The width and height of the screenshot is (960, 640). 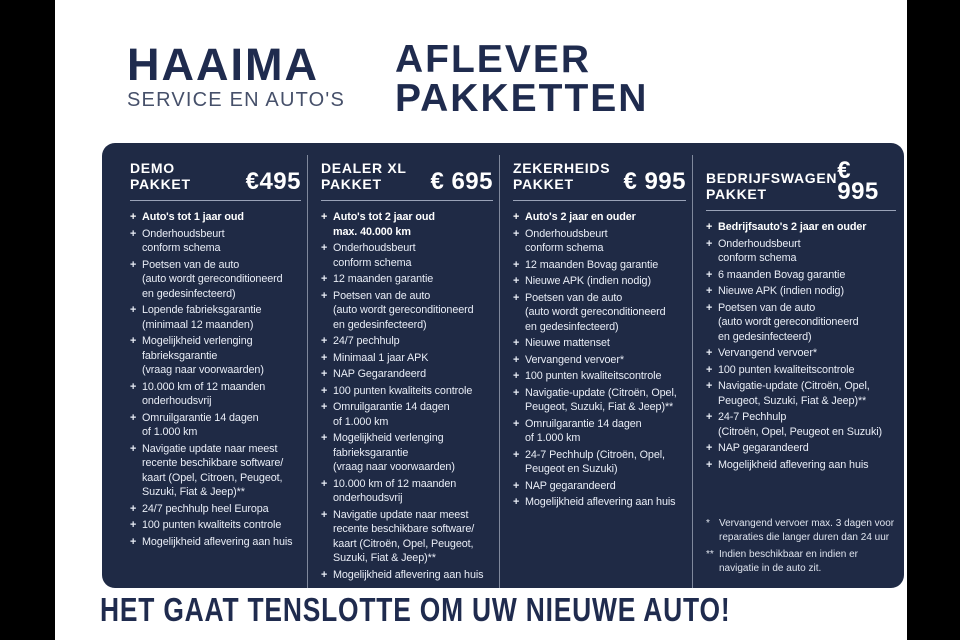 What do you see at coordinates (380, 374) in the screenshot?
I see `package-item-text: NAP Gegarandeerd` at bounding box center [380, 374].